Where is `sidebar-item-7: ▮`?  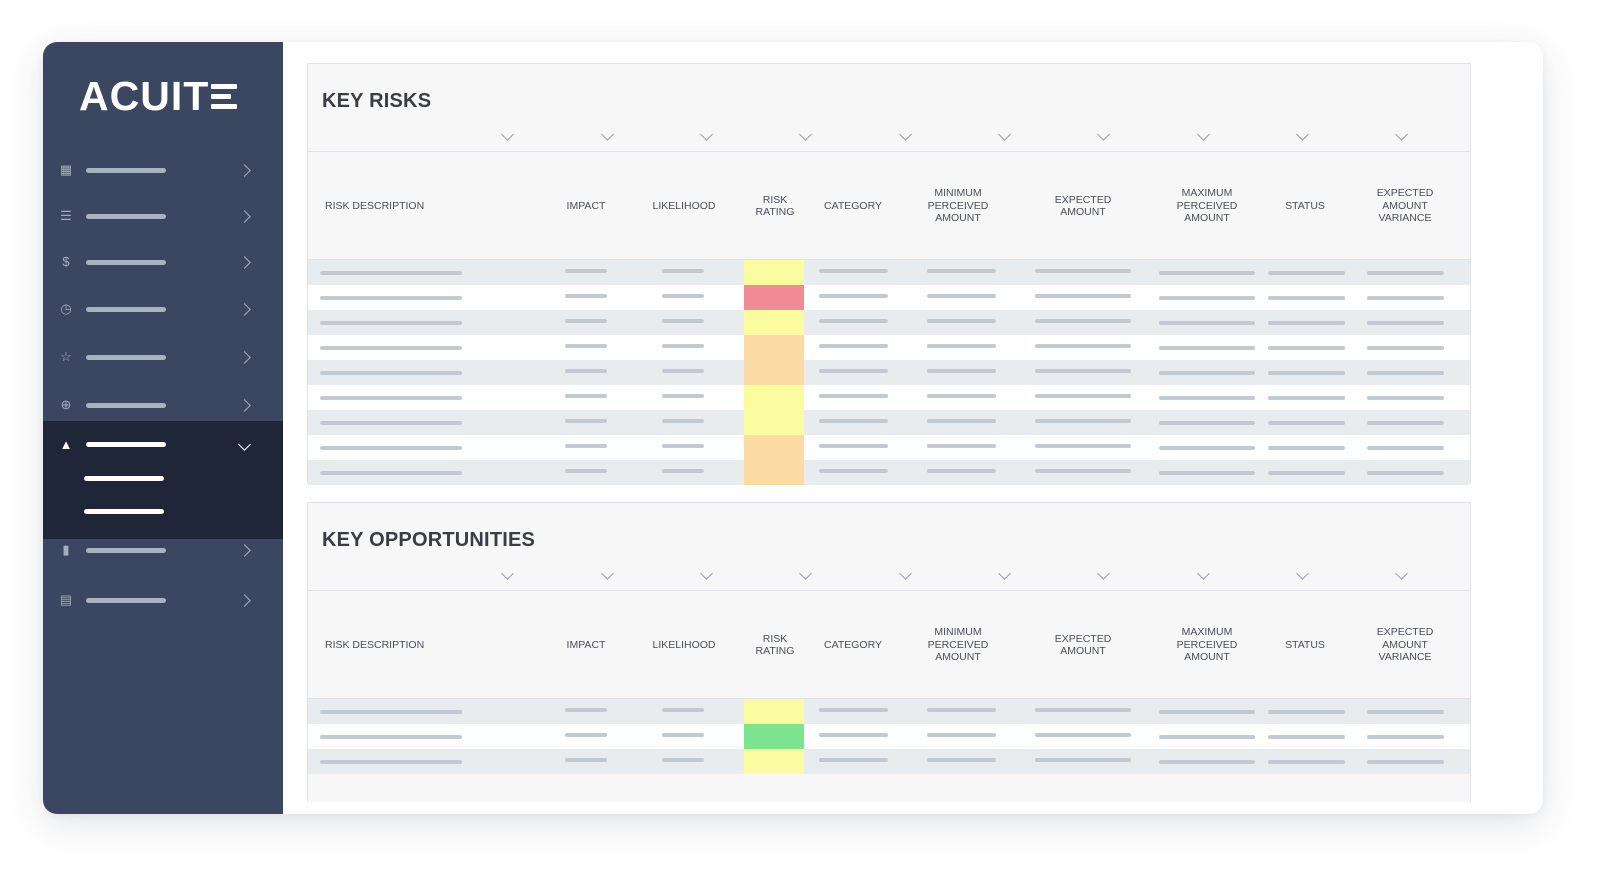
sidebar-item-7: ▮ is located at coordinates (163, 550).